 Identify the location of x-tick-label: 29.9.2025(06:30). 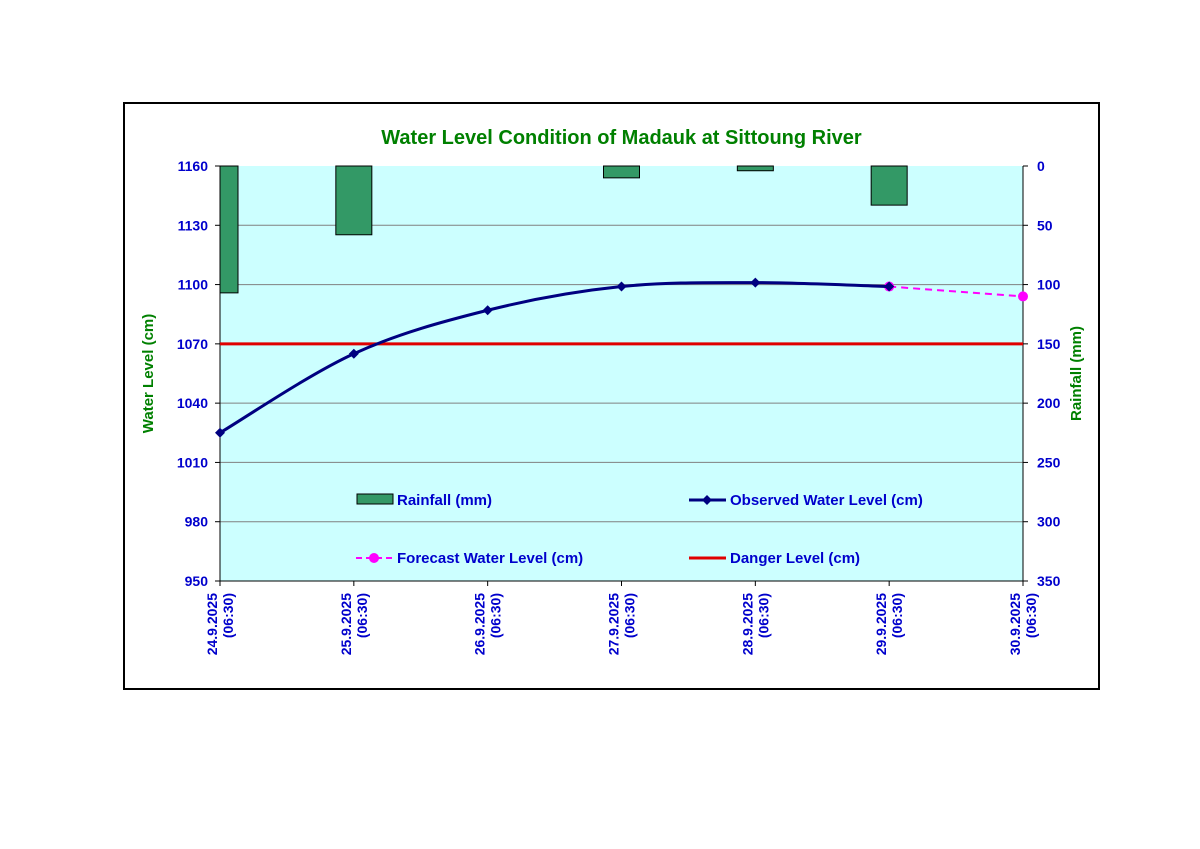
(889, 624).